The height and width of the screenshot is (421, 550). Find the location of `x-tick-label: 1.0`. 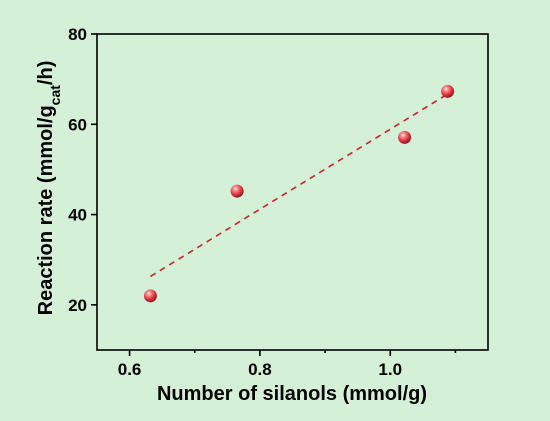

x-tick-label: 1.0 is located at coordinates (390, 369).